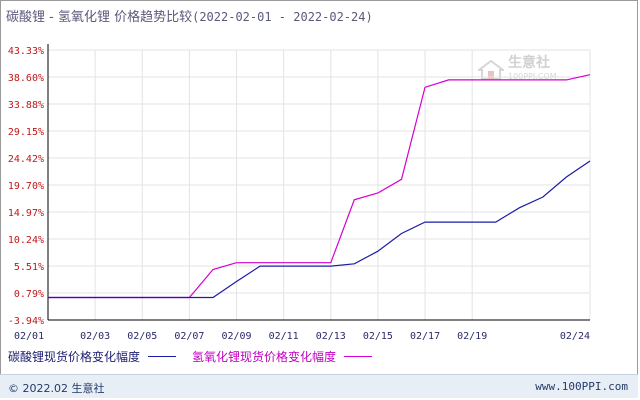 This screenshot has width=640, height=400. What do you see at coordinates (26, 159) in the screenshot?
I see `y-tick-label: 24.42%` at bounding box center [26, 159].